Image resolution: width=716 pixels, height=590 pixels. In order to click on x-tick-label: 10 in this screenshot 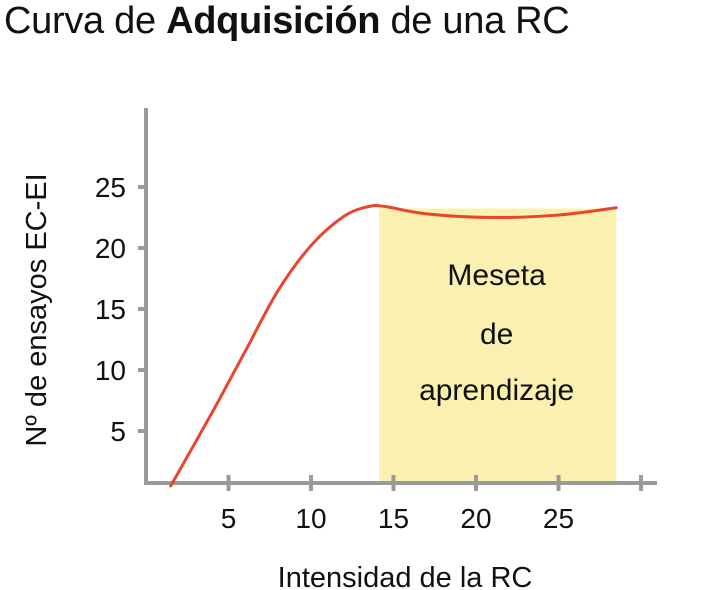, I will do `click(310, 518)`.